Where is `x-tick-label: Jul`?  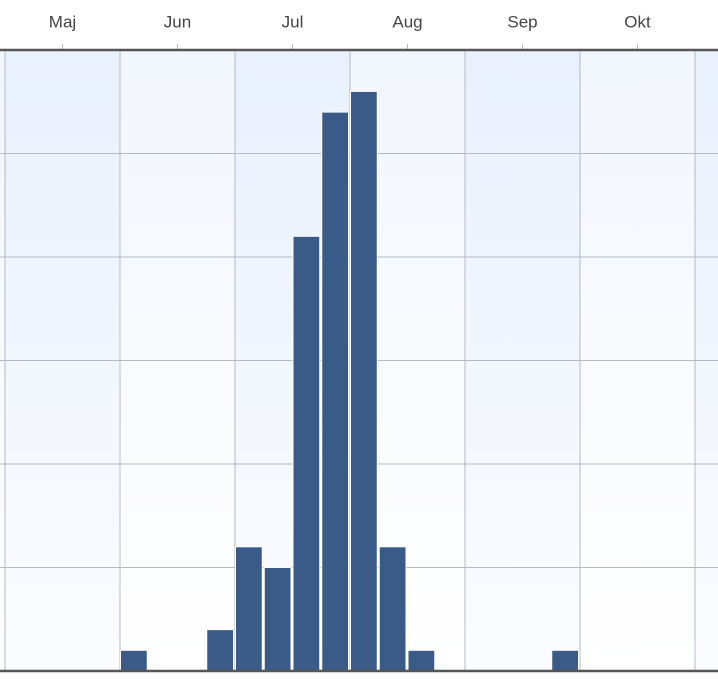
x-tick-label: Jul is located at coordinates (293, 21).